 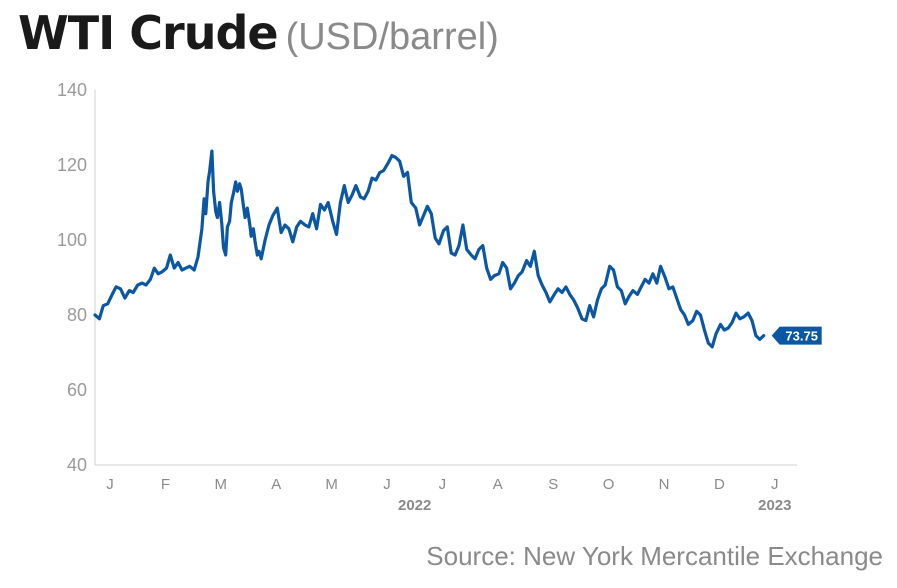 What do you see at coordinates (392, 37) in the screenshot?
I see `chart-unit: (USD/barrel)` at bounding box center [392, 37].